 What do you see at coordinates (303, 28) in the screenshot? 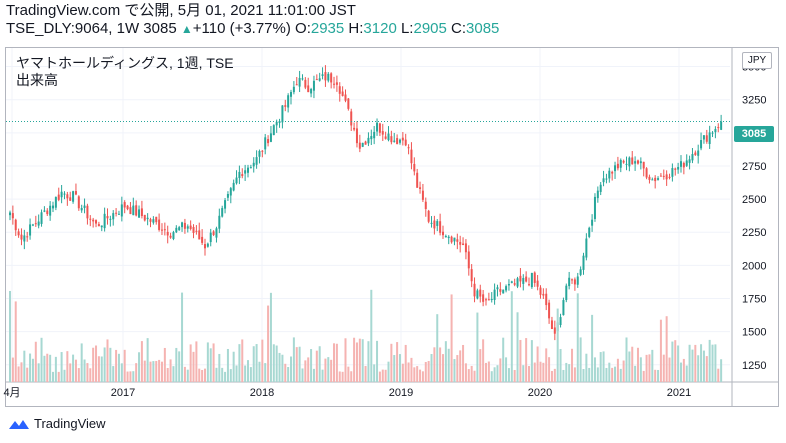
I see `open-label: O:` at bounding box center [303, 28].